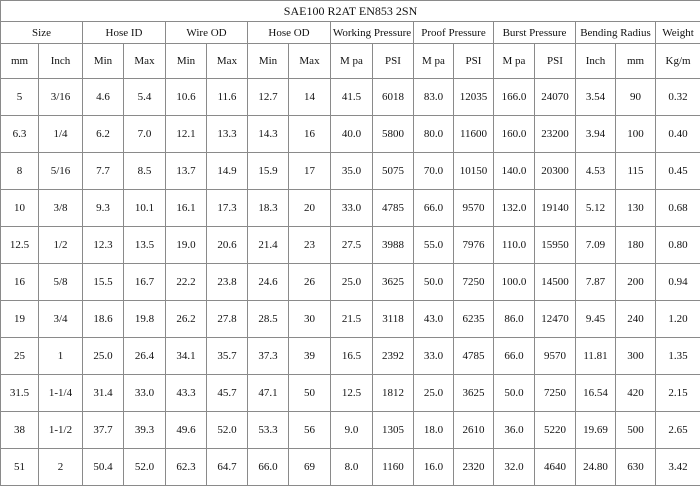 The width and height of the screenshot is (700, 486). I want to click on data-cell: 27.8, so click(227, 319).